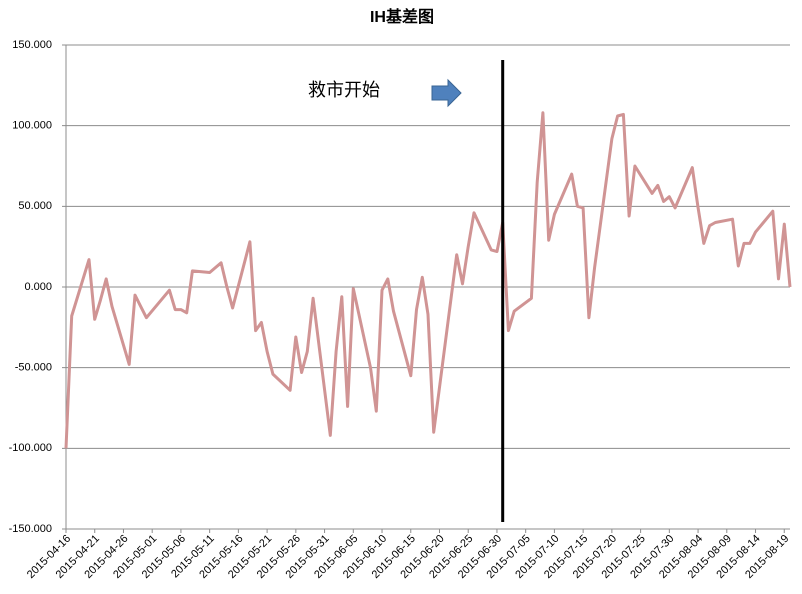  Describe the element at coordinates (35, 206) in the screenshot. I see `y-tick-label: 50.000` at that location.